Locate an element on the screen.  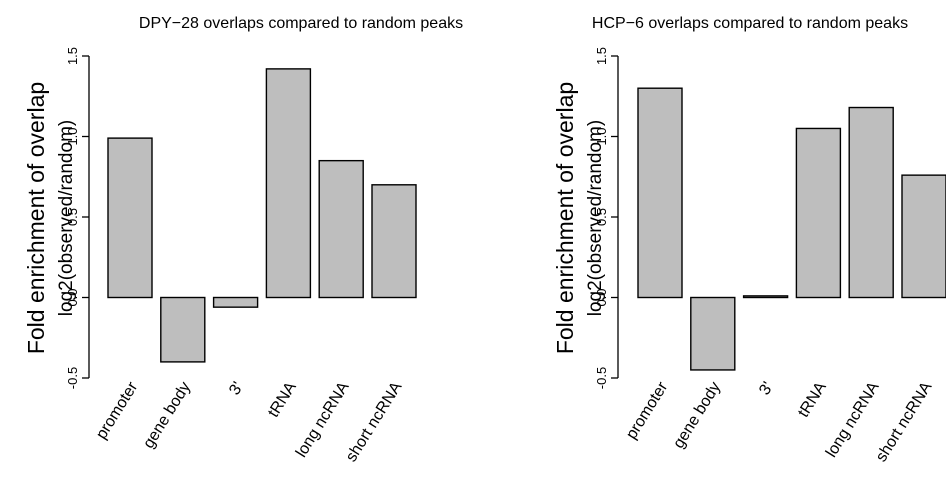
chart-title: HCP−6 overlaps compared to random peaks is located at coordinates (750, 23).